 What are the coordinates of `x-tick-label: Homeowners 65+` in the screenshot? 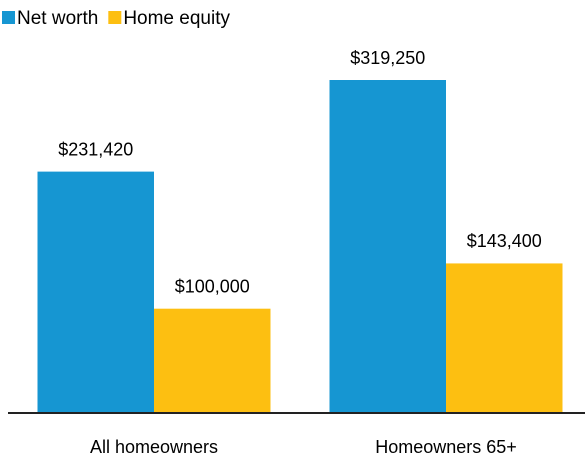 It's located at (446, 447).